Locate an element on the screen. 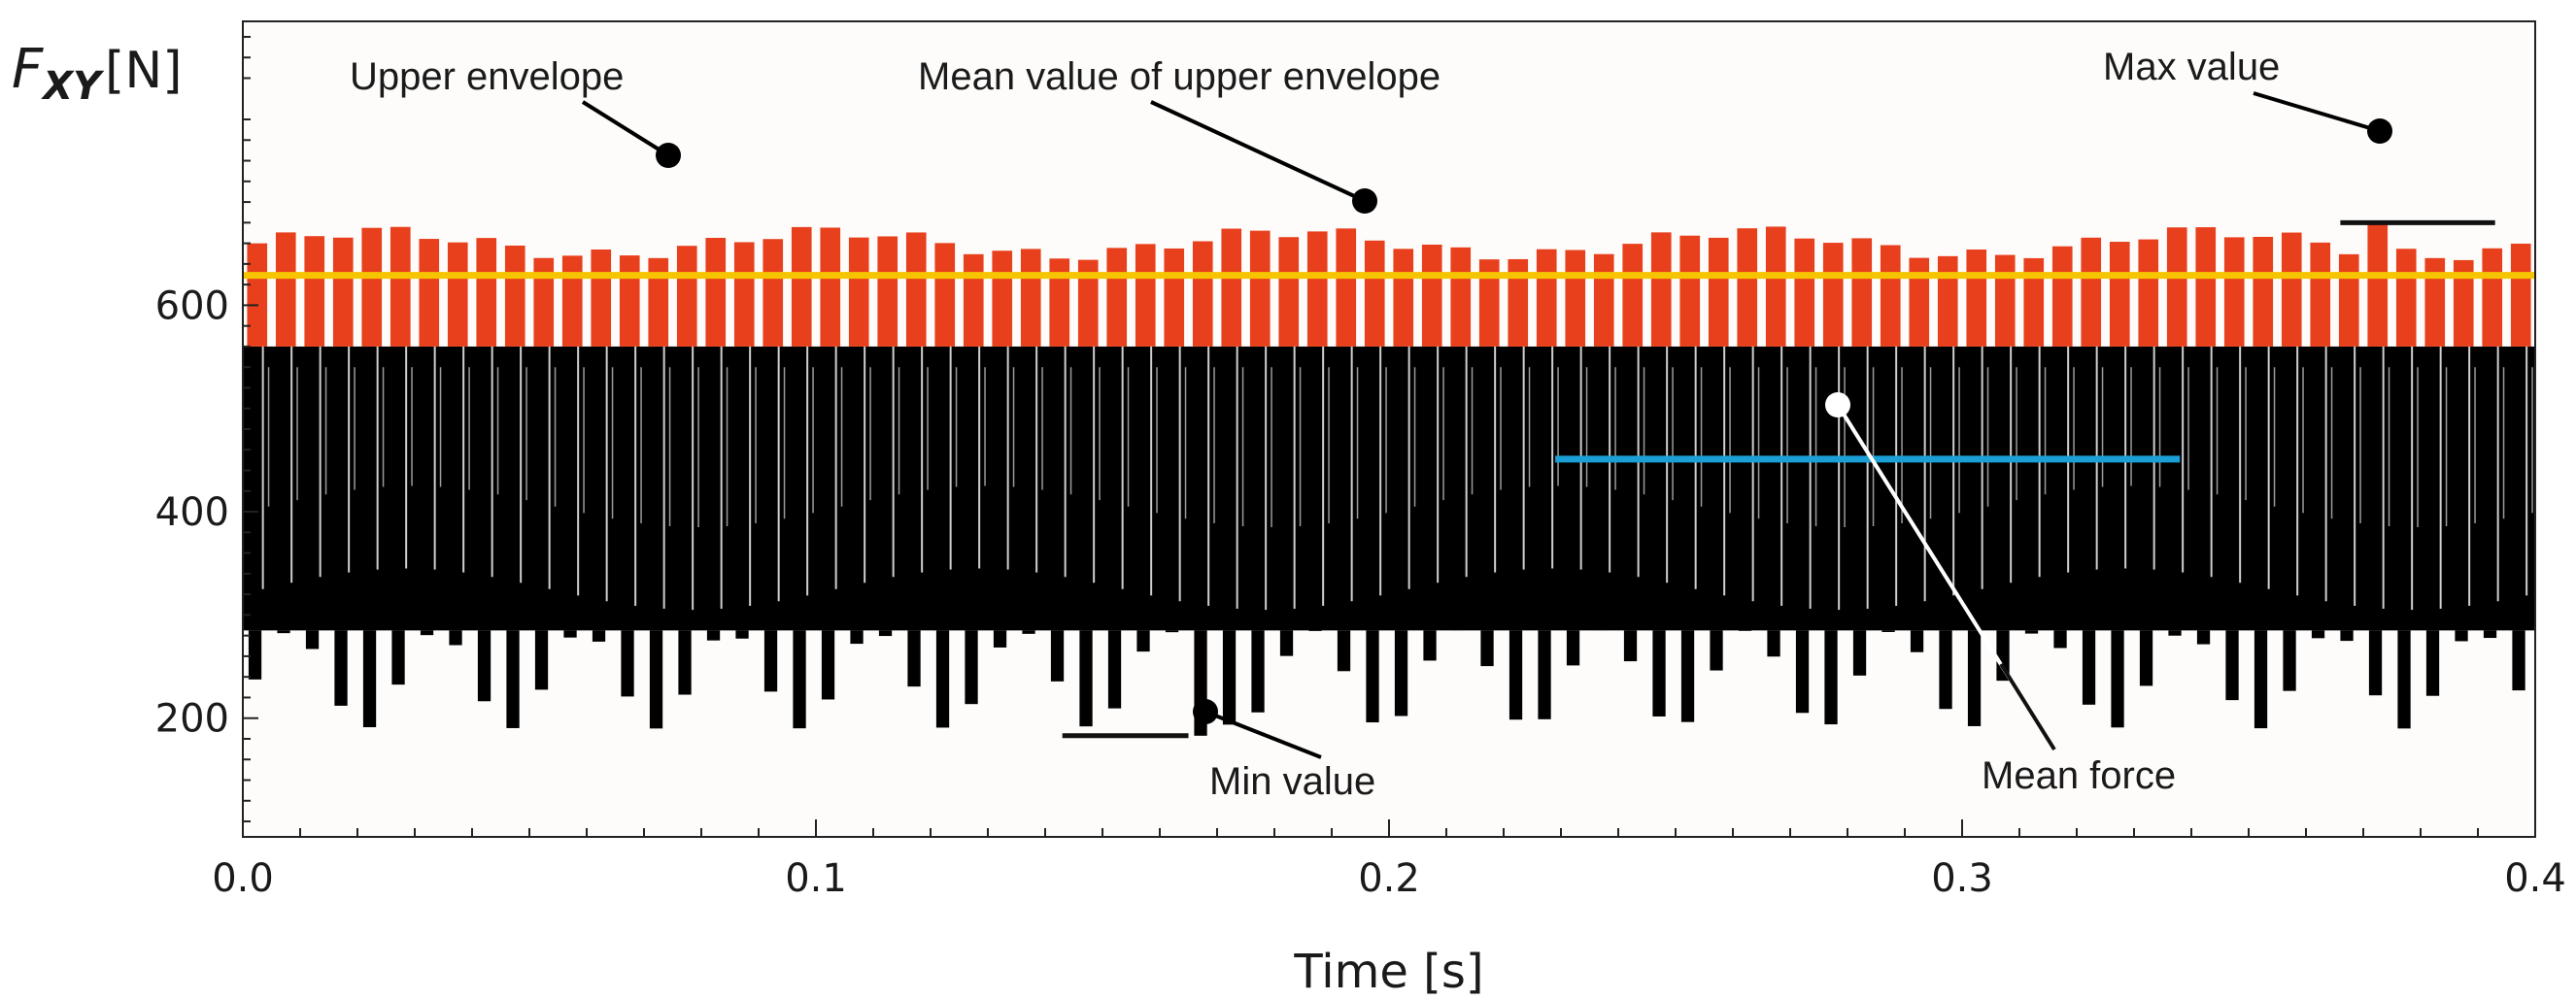 This screenshot has height=1000, width=2576. annotation-upper-envelope-leader is located at coordinates (625, 128).